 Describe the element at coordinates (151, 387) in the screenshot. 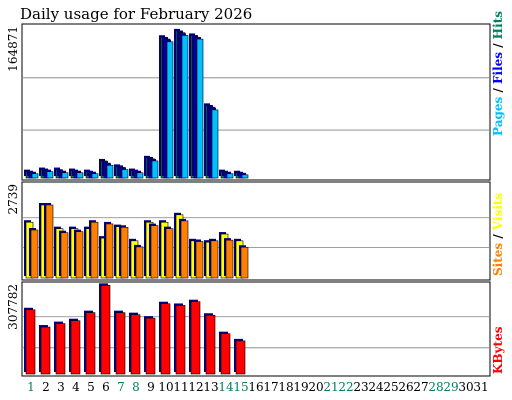

I see `x-tick-label-day-9: 9` at that location.